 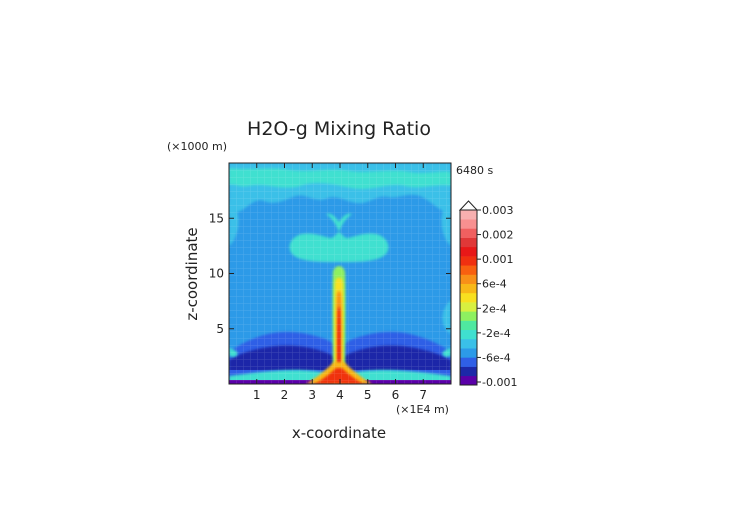 What do you see at coordinates (468, 205) in the screenshot?
I see `colorbar-overflow-arrow` at bounding box center [468, 205].